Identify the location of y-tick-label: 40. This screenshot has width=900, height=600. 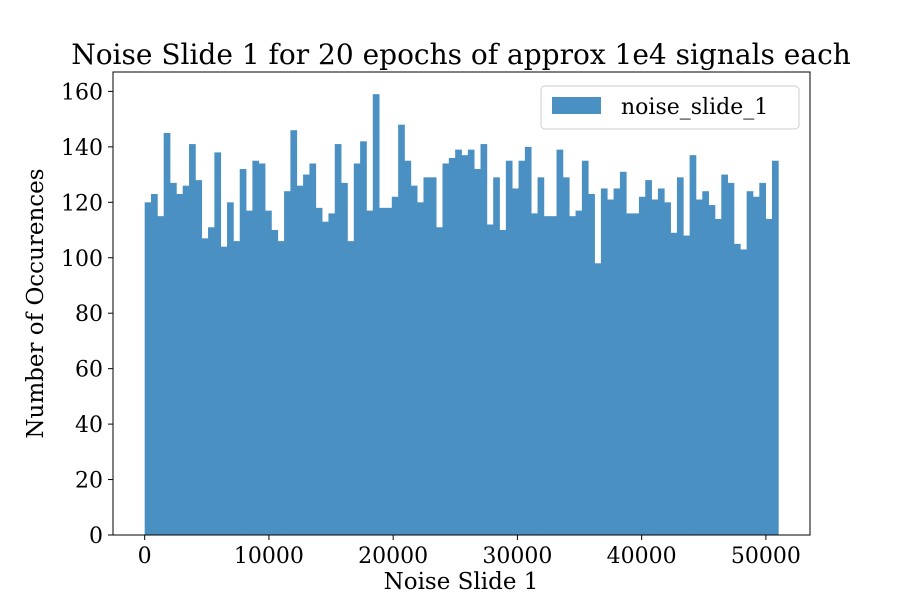
(89, 425).